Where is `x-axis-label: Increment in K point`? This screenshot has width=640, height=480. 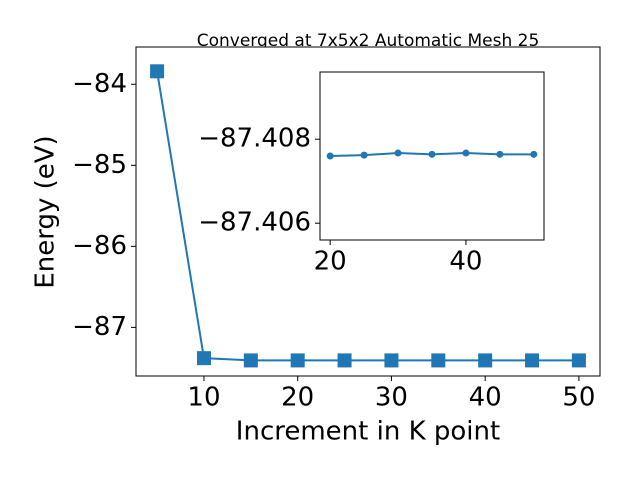
x-axis-label: Increment in K point is located at coordinates (368, 432).